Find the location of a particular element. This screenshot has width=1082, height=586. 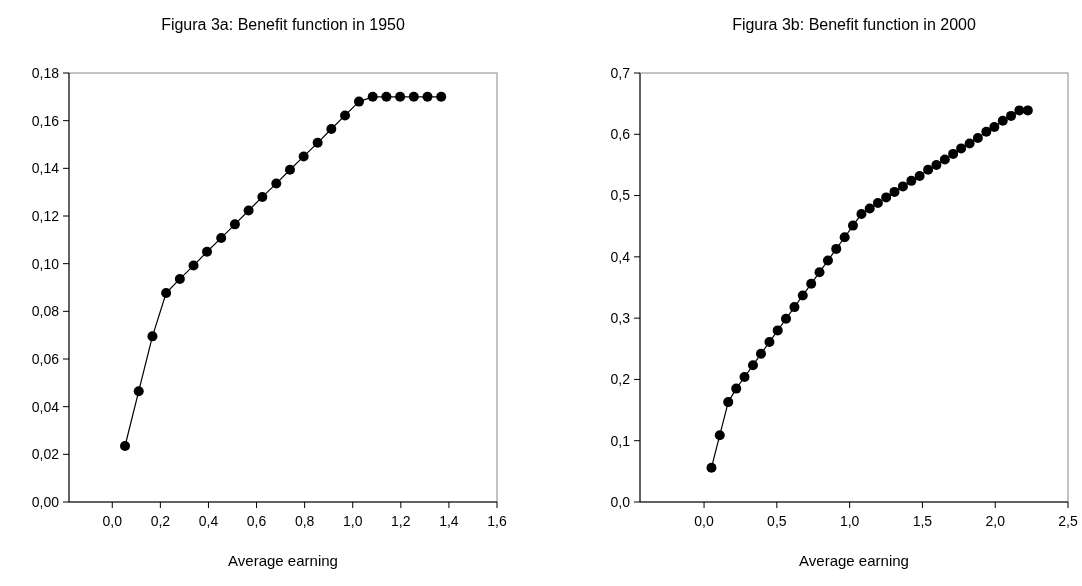

x-tick-label: 0,5 is located at coordinates (777, 521).